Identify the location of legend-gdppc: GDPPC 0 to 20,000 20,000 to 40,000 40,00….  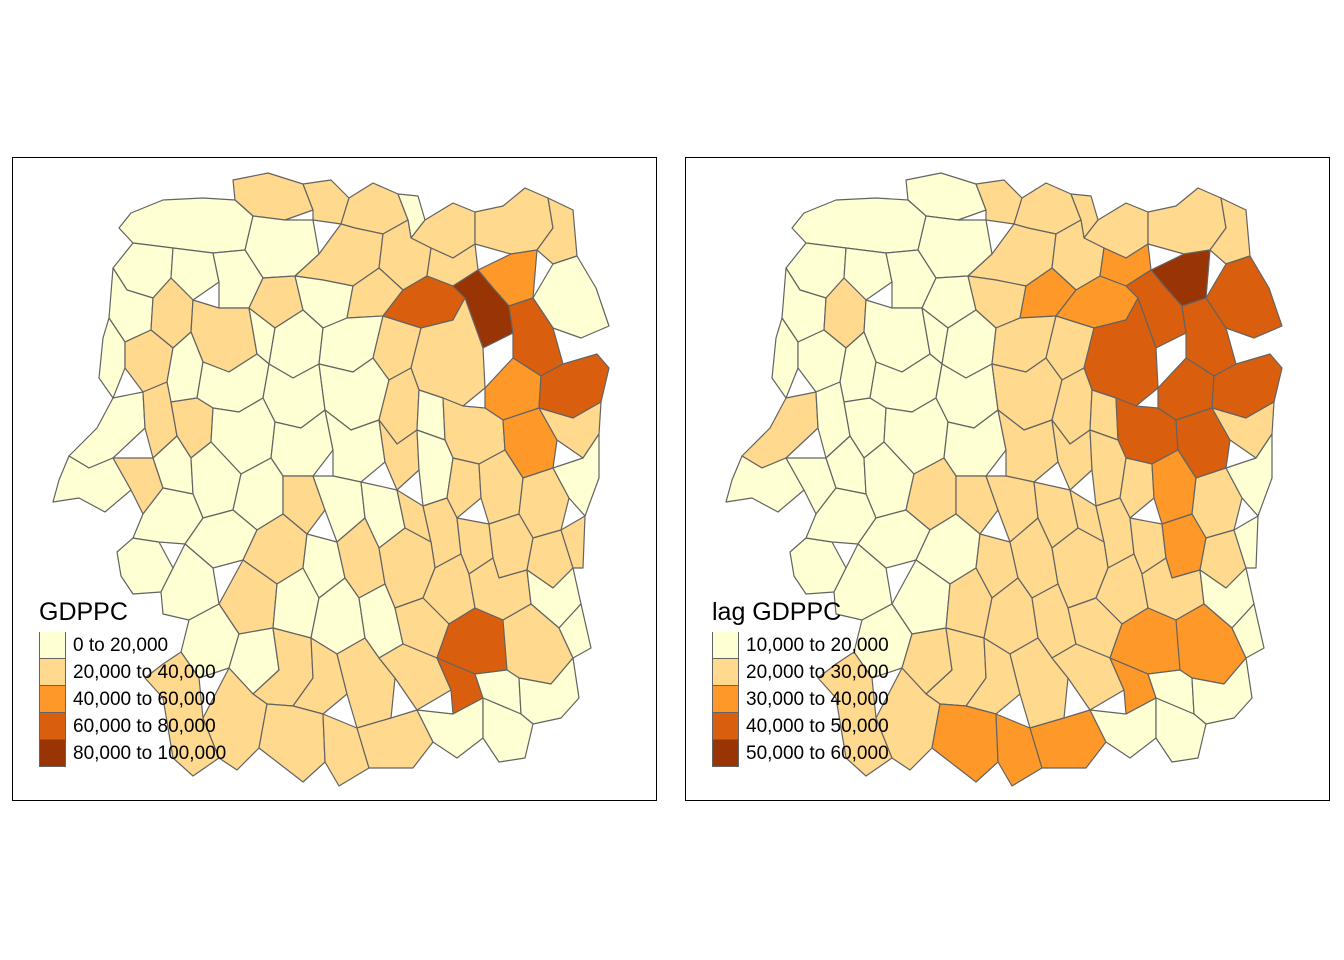
(132, 682).